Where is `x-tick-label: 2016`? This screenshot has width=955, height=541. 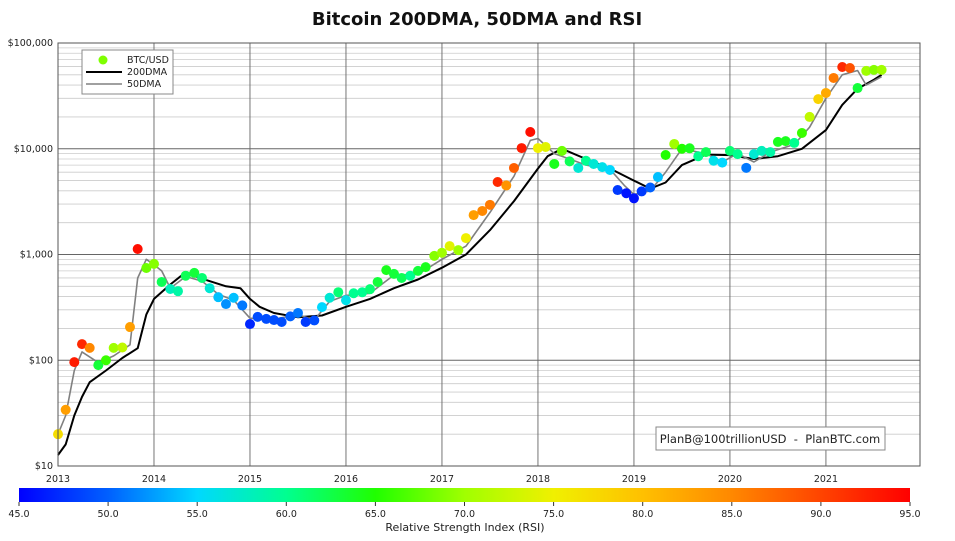 x-tick-label: 2016 is located at coordinates (346, 479).